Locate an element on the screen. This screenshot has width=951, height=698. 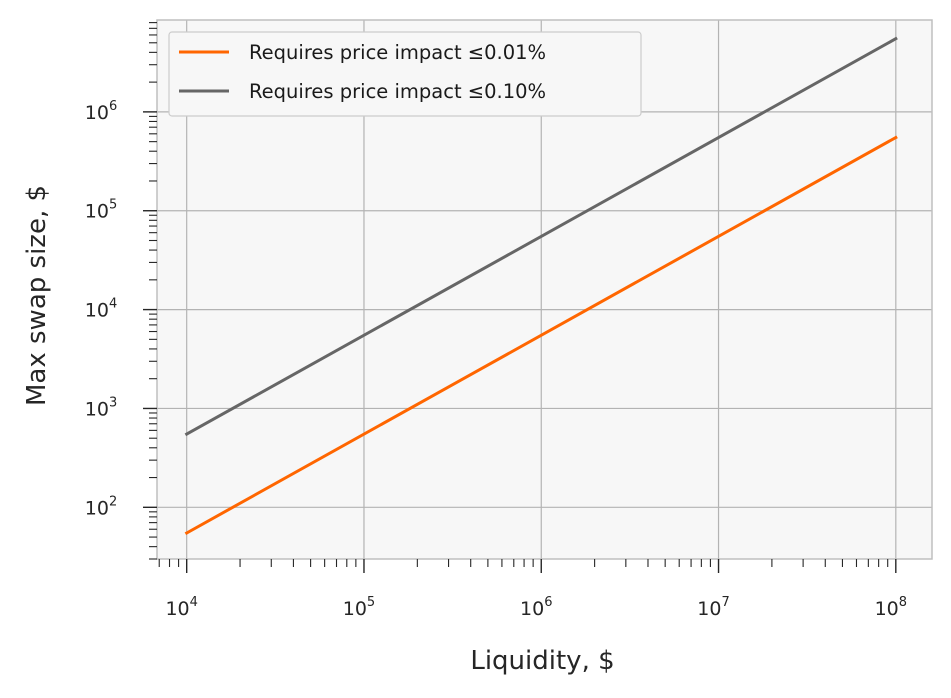
legend-box is located at coordinates (405, 74).